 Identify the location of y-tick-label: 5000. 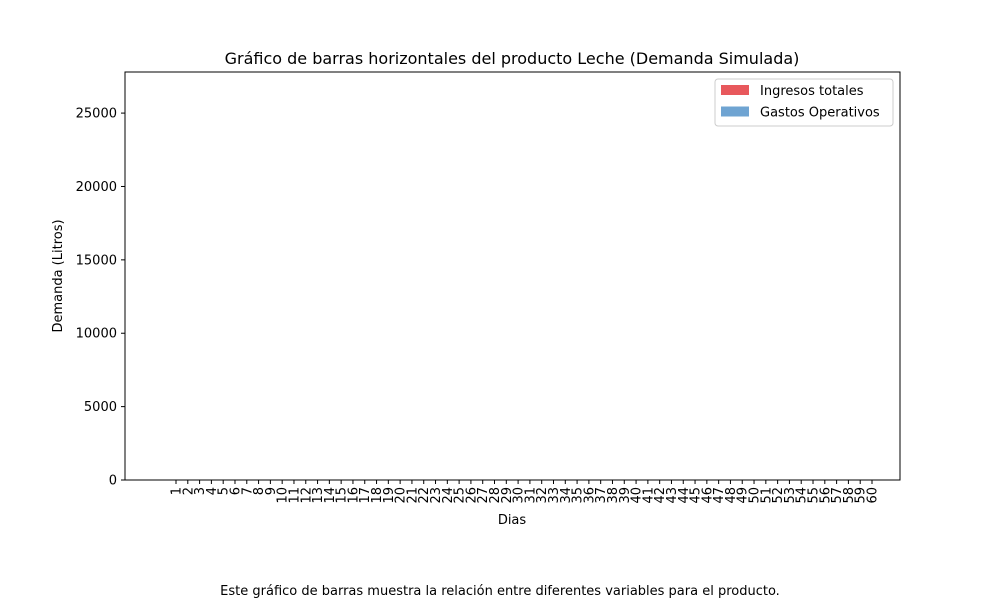
(100, 407).